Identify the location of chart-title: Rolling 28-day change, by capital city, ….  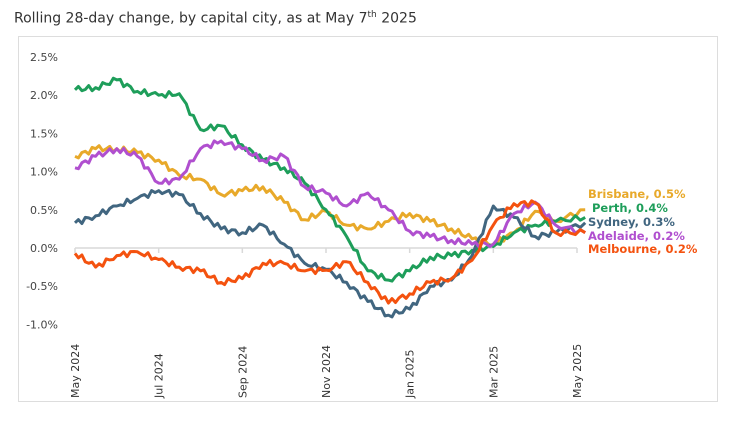
(215, 18).